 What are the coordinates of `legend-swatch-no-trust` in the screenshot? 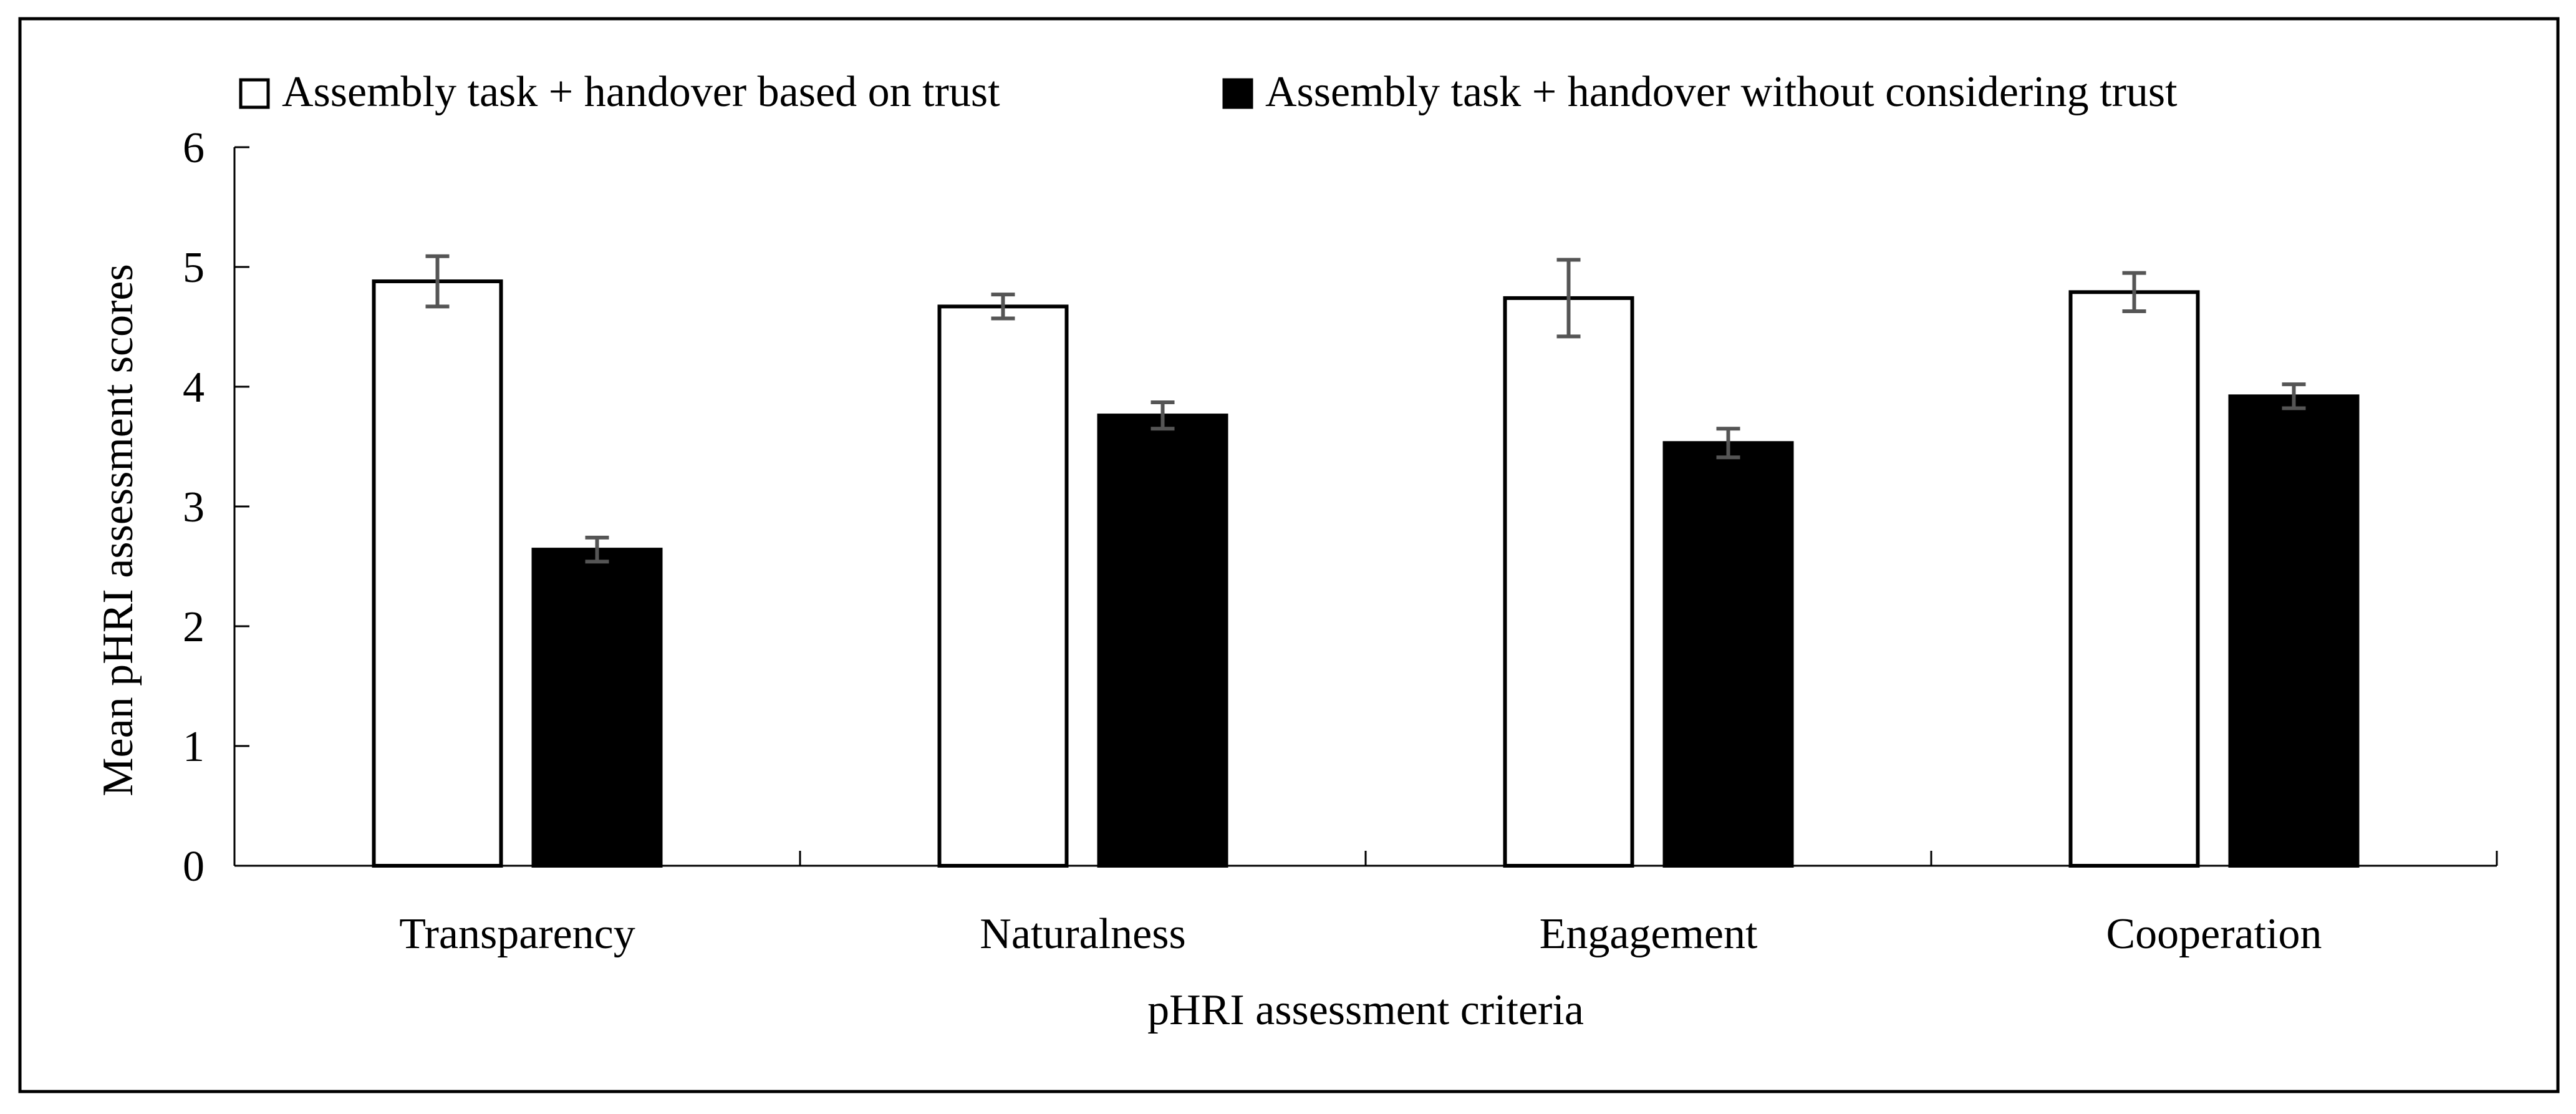 It's located at (1237, 93).